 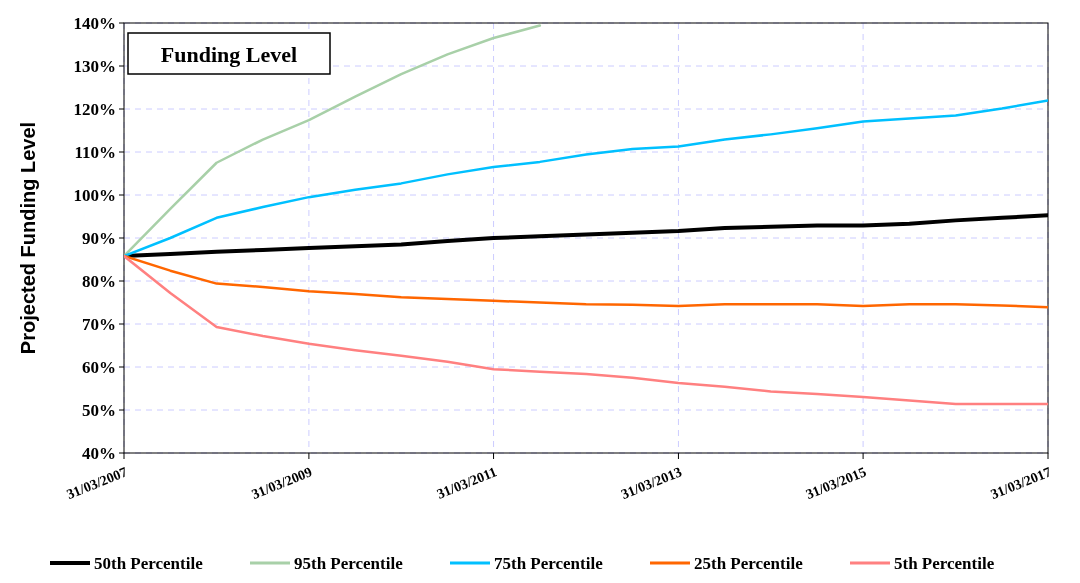 What do you see at coordinates (99, 281) in the screenshot?
I see `y-tick-label: 80%` at bounding box center [99, 281].